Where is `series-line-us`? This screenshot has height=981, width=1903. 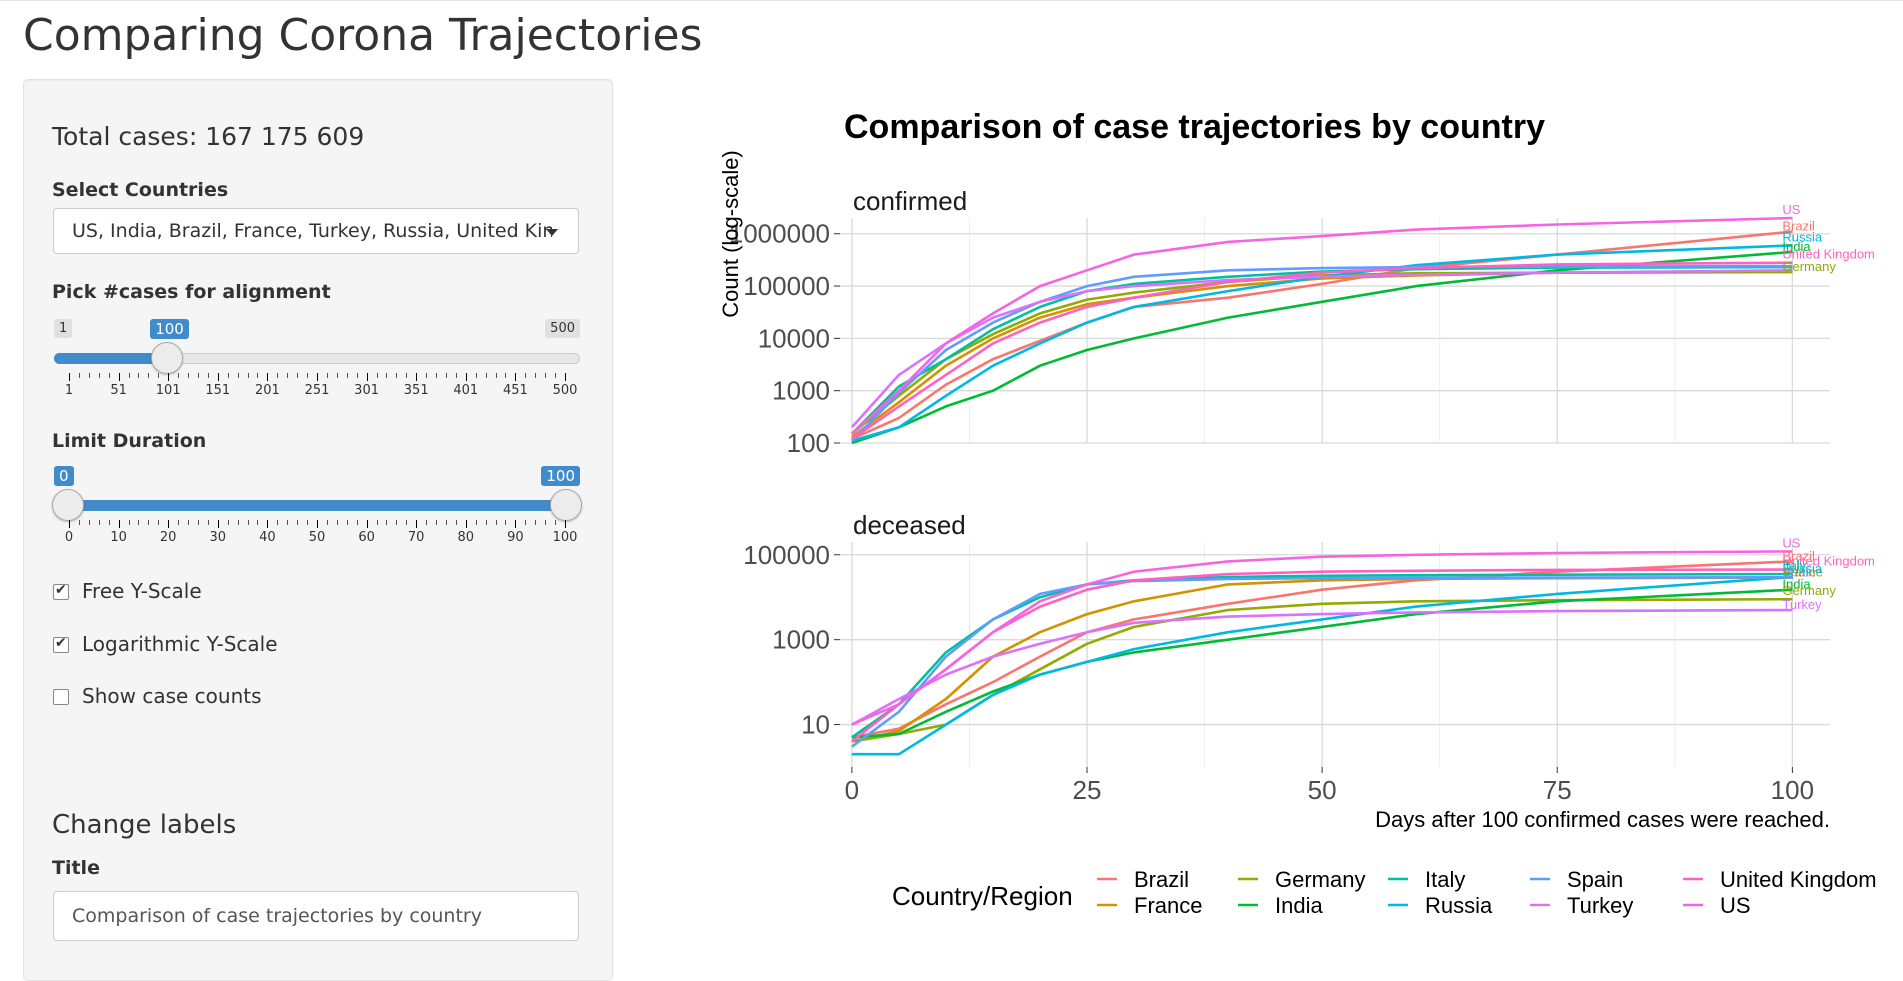 series-line-us is located at coordinates (1322, 638).